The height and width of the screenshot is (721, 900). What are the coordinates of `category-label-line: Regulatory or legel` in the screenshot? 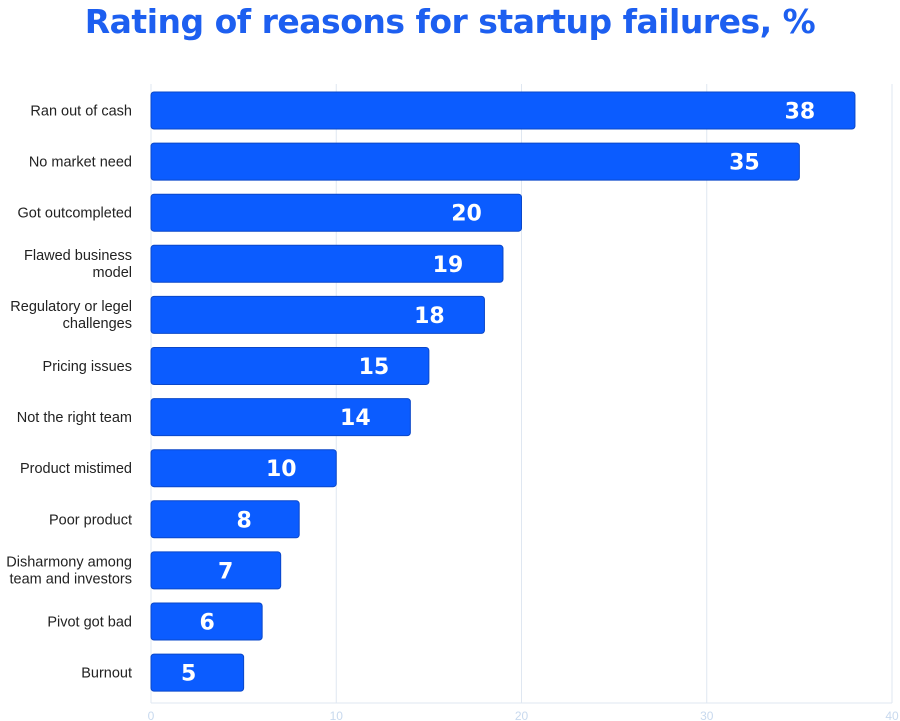 It's located at (71, 307).